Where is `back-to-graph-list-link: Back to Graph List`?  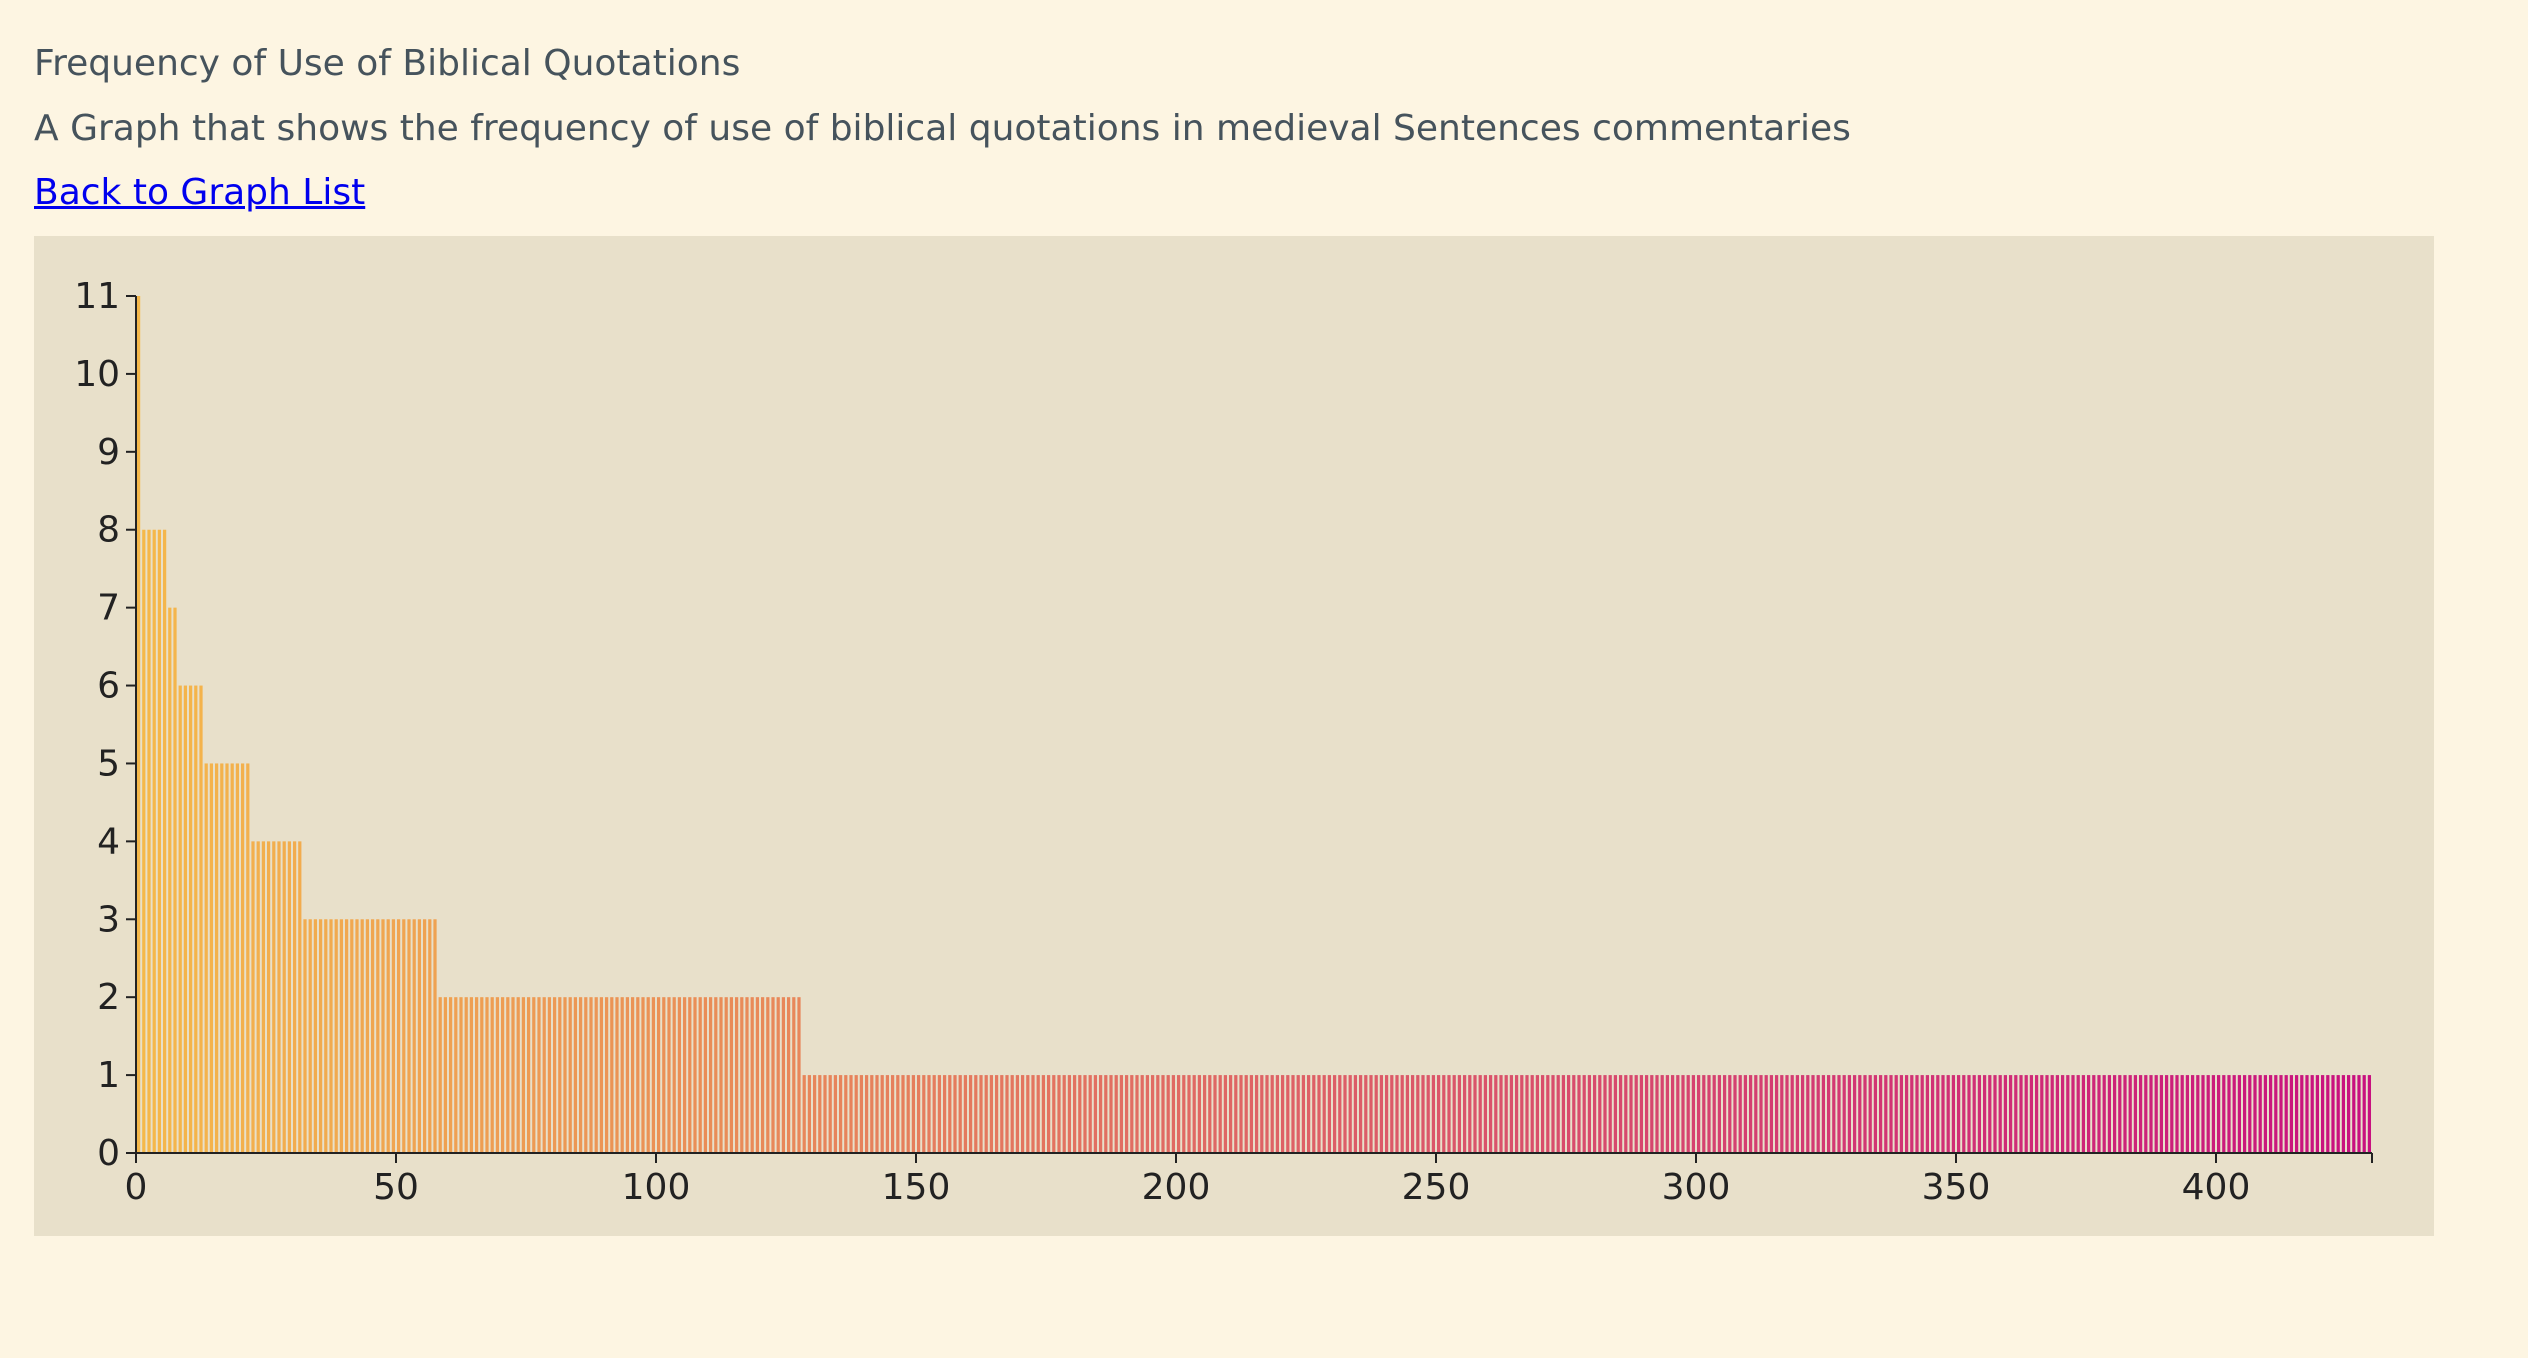
back-to-graph-list-link: Back to Graph List is located at coordinates (200, 192).